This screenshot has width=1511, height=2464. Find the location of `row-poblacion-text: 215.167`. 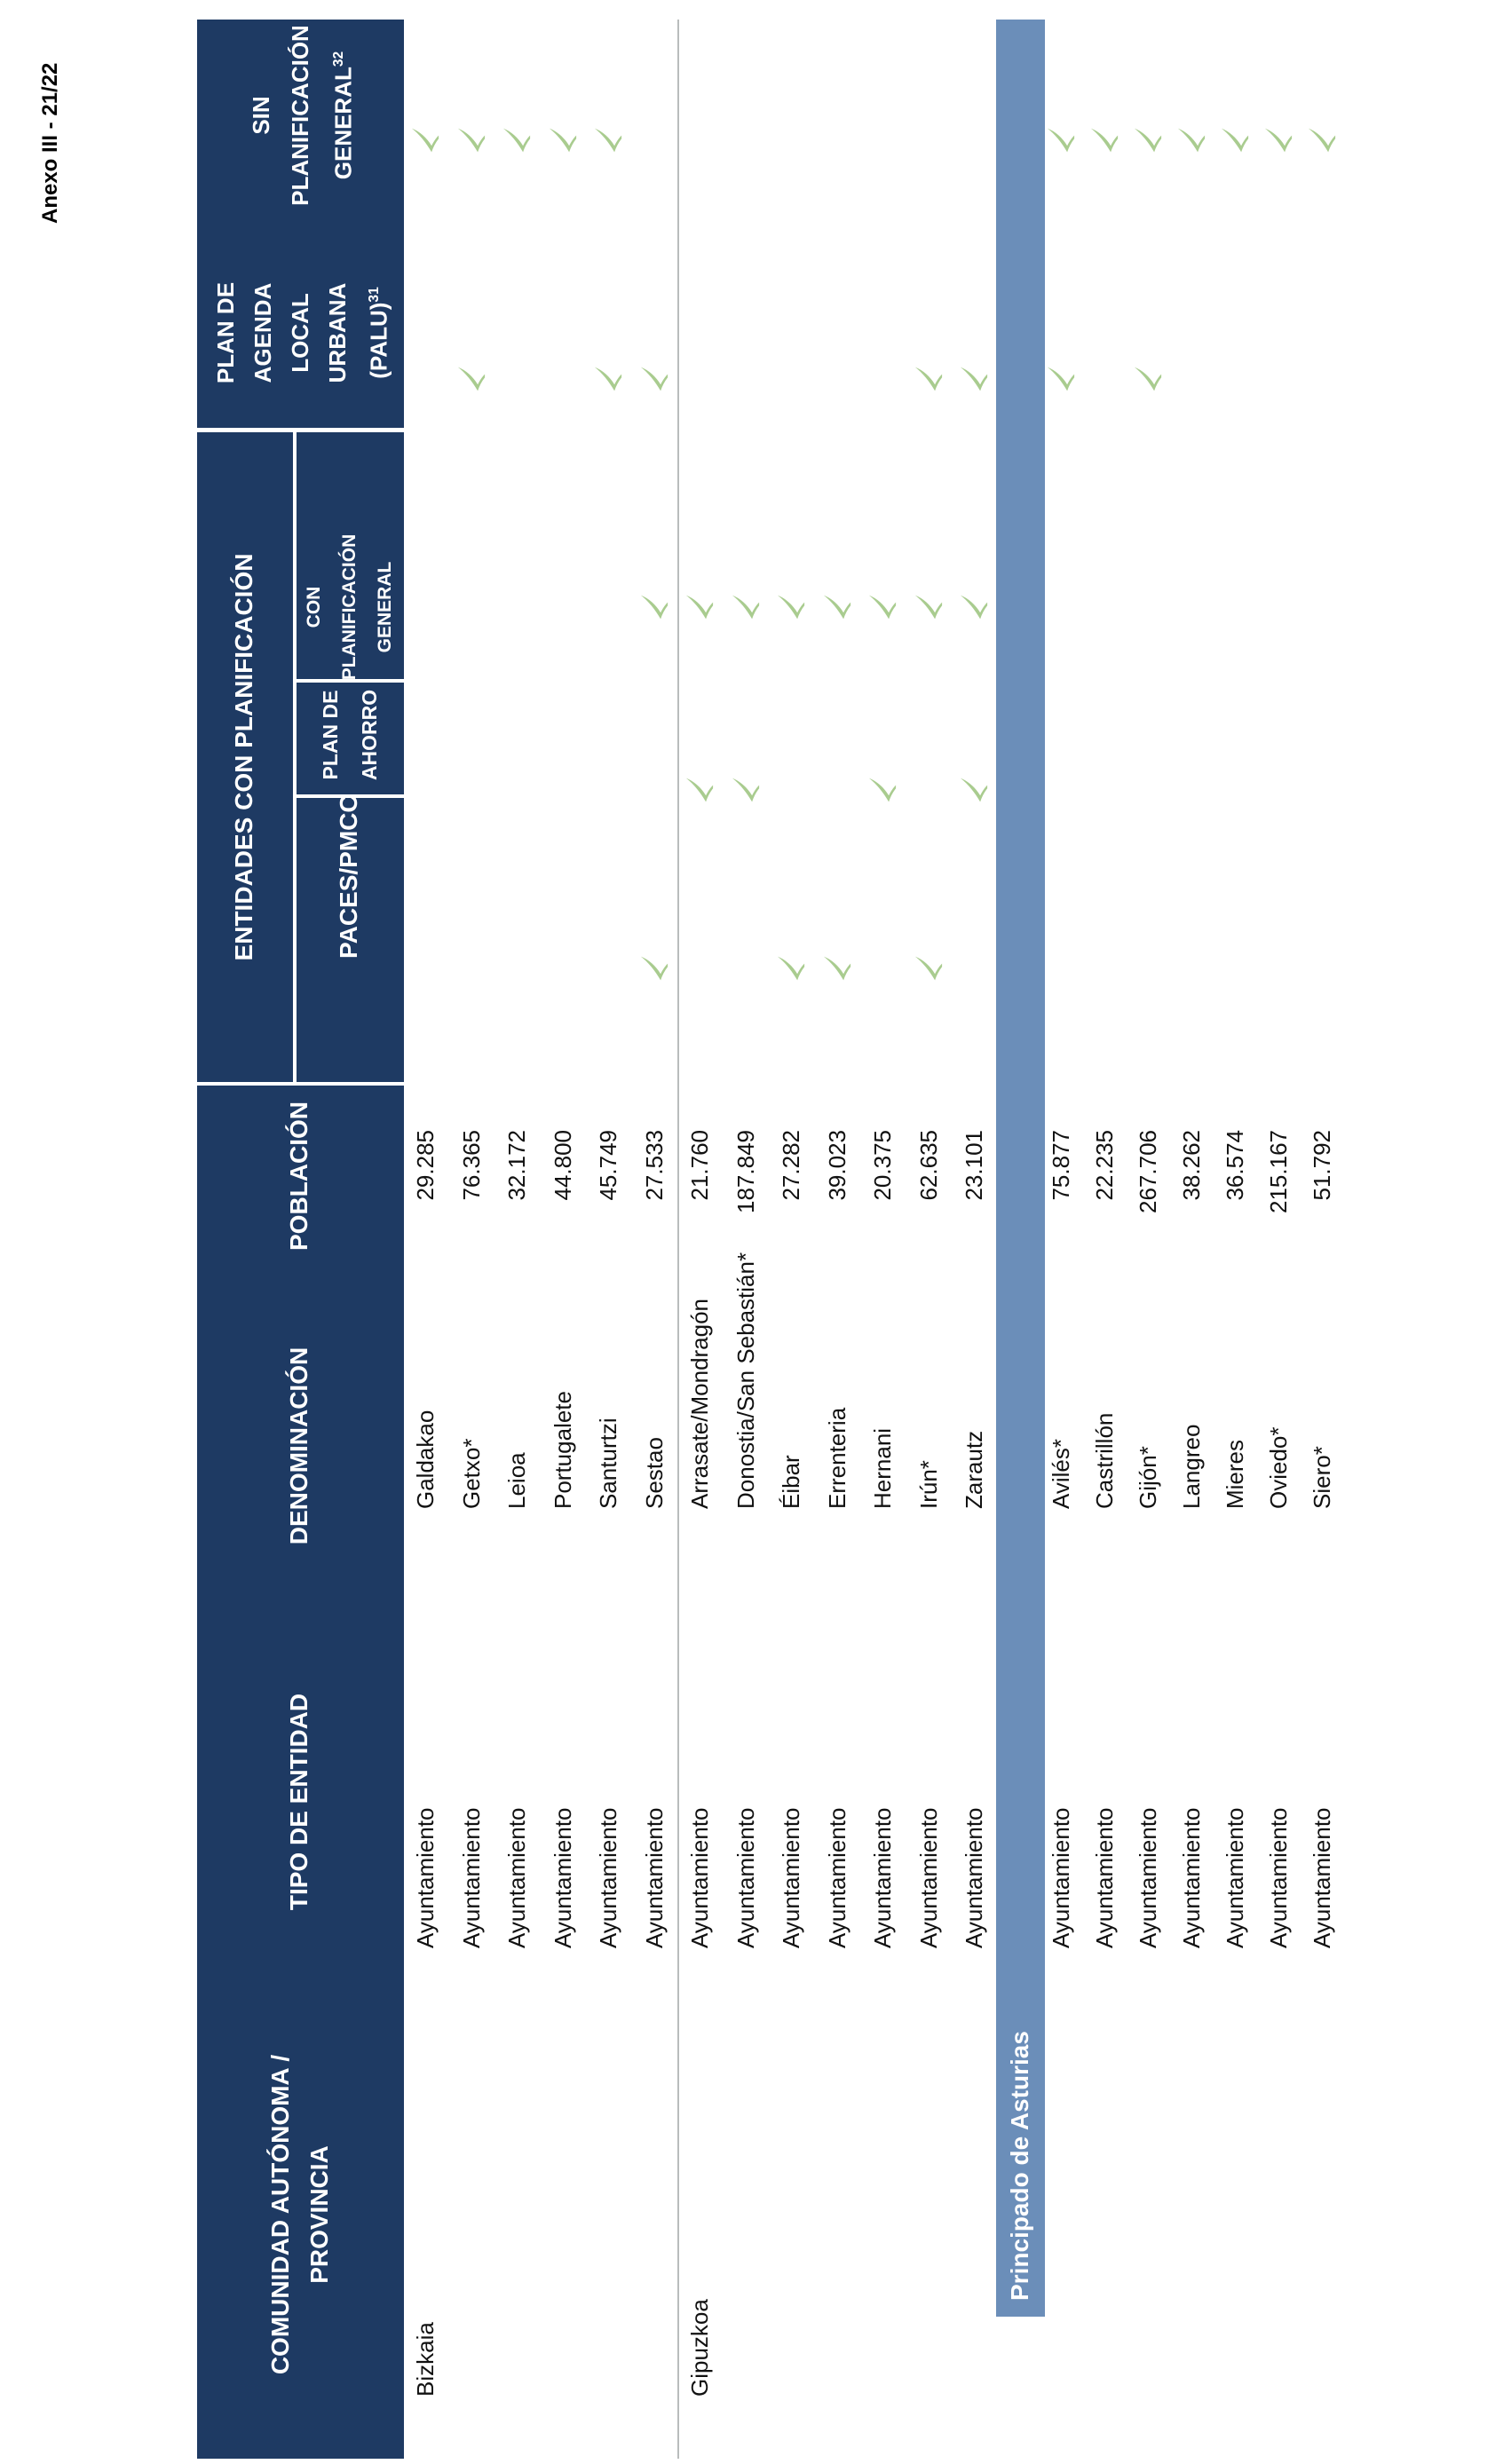

row-poblacion-text: 215.167 is located at coordinates (1278, 1171).